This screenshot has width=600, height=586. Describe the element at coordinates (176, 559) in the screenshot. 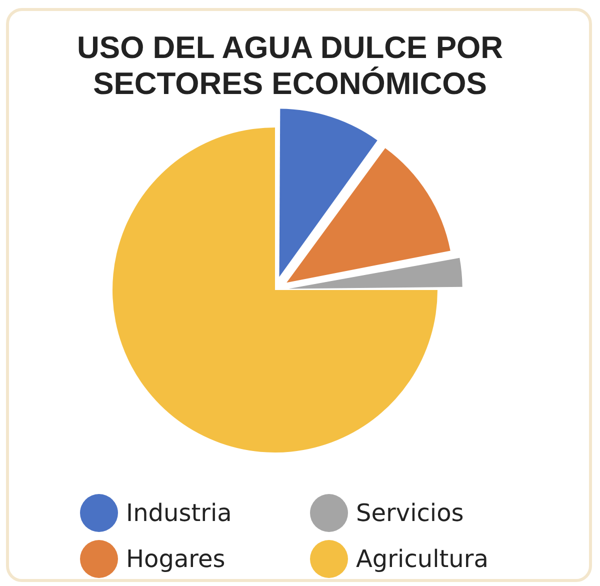

I see `legend-label: Hogares` at that location.